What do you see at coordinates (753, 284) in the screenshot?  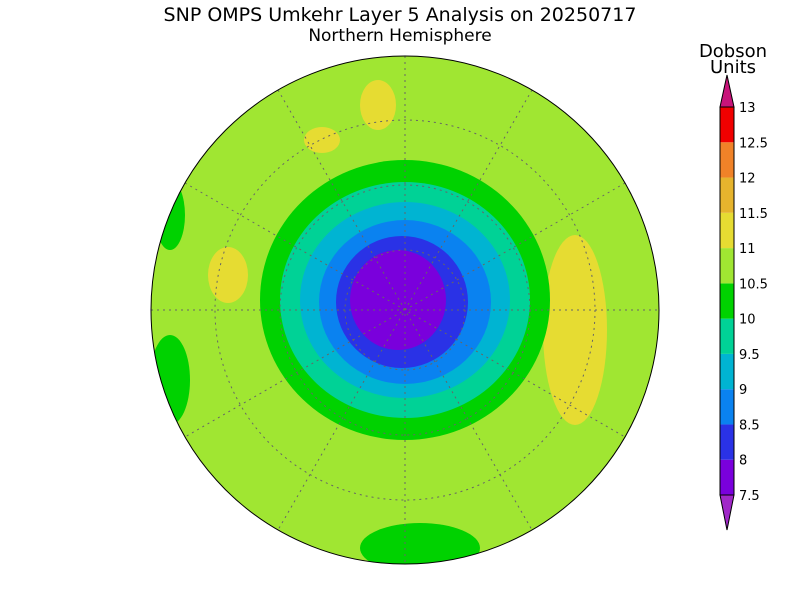 I see `colorbar-label: 10.5` at bounding box center [753, 284].